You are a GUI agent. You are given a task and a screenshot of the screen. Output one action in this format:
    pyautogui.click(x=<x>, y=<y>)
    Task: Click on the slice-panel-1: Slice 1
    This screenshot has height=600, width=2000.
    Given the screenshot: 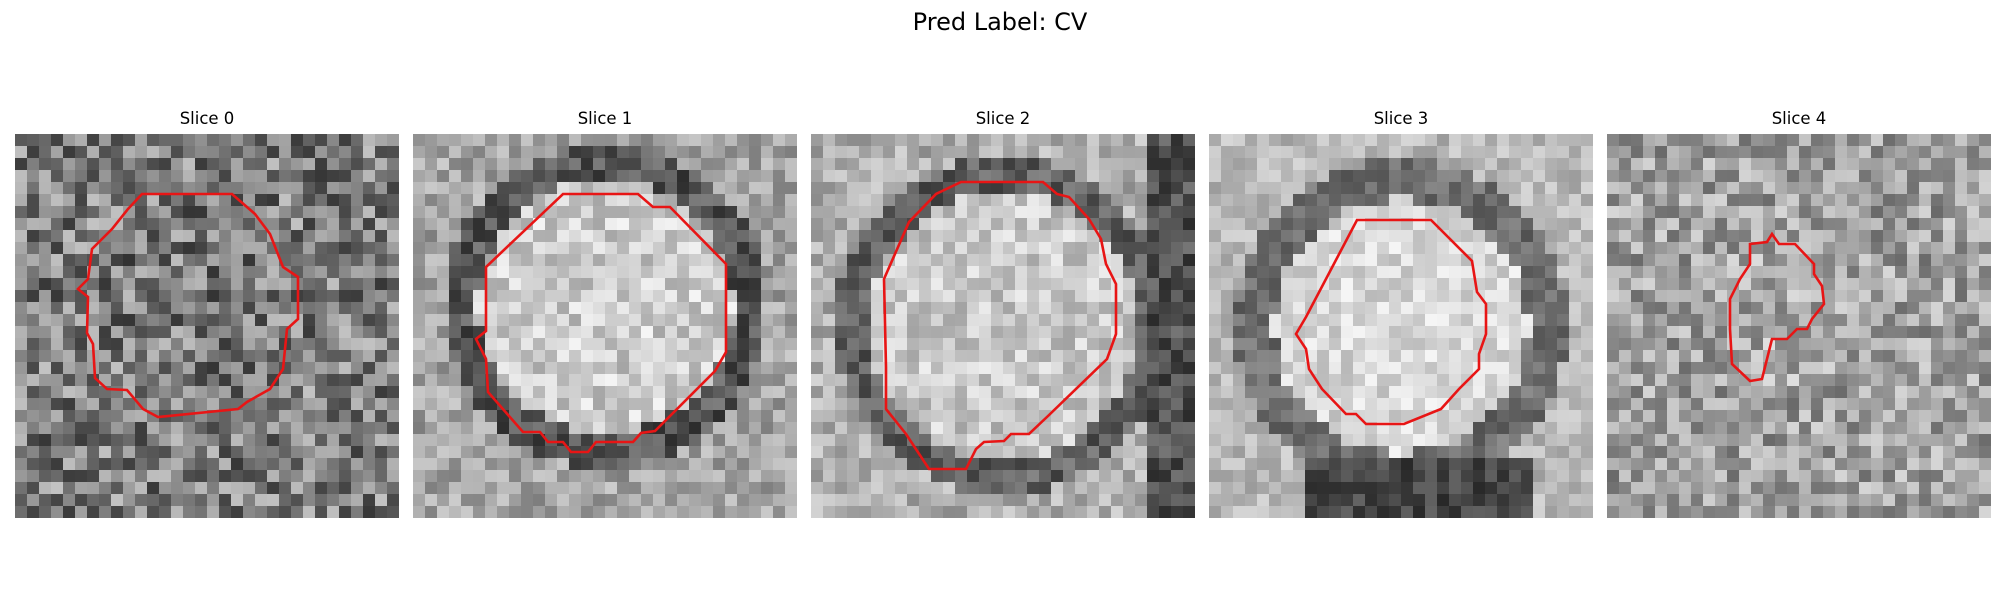 What is the action you would take?
    pyautogui.click(x=605, y=312)
    